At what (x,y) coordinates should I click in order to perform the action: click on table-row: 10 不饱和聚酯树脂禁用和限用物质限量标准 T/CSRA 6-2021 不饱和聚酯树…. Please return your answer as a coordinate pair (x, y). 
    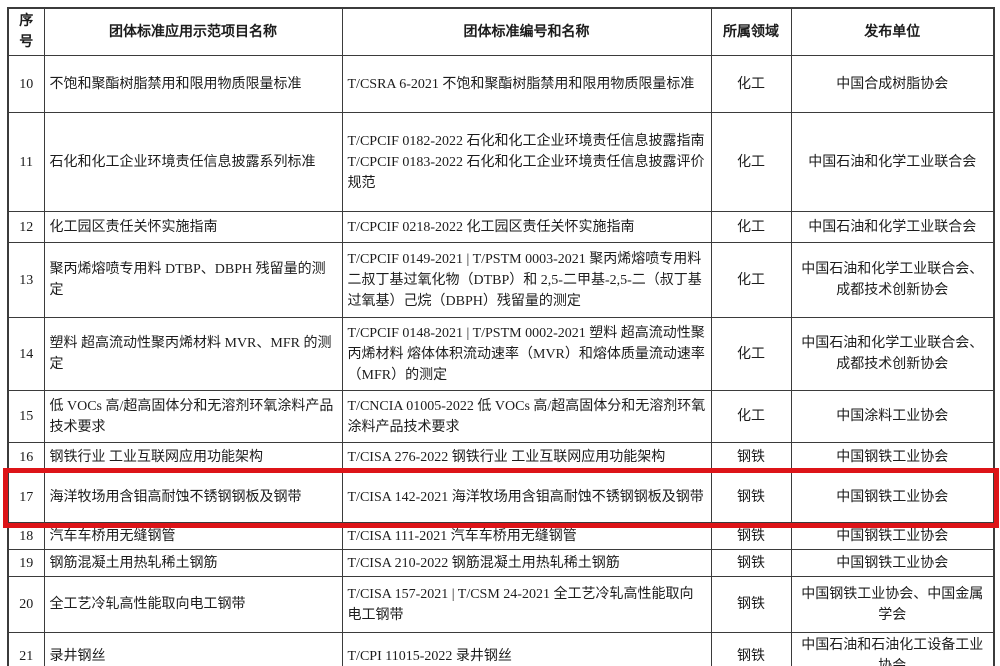
    Looking at the image, I should click on (501, 84).